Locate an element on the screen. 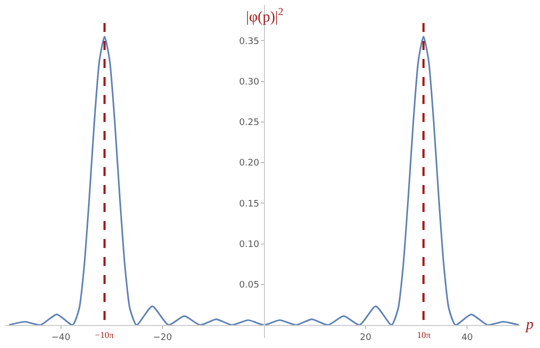  y-tick-label: 0.05 is located at coordinates (249, 285).